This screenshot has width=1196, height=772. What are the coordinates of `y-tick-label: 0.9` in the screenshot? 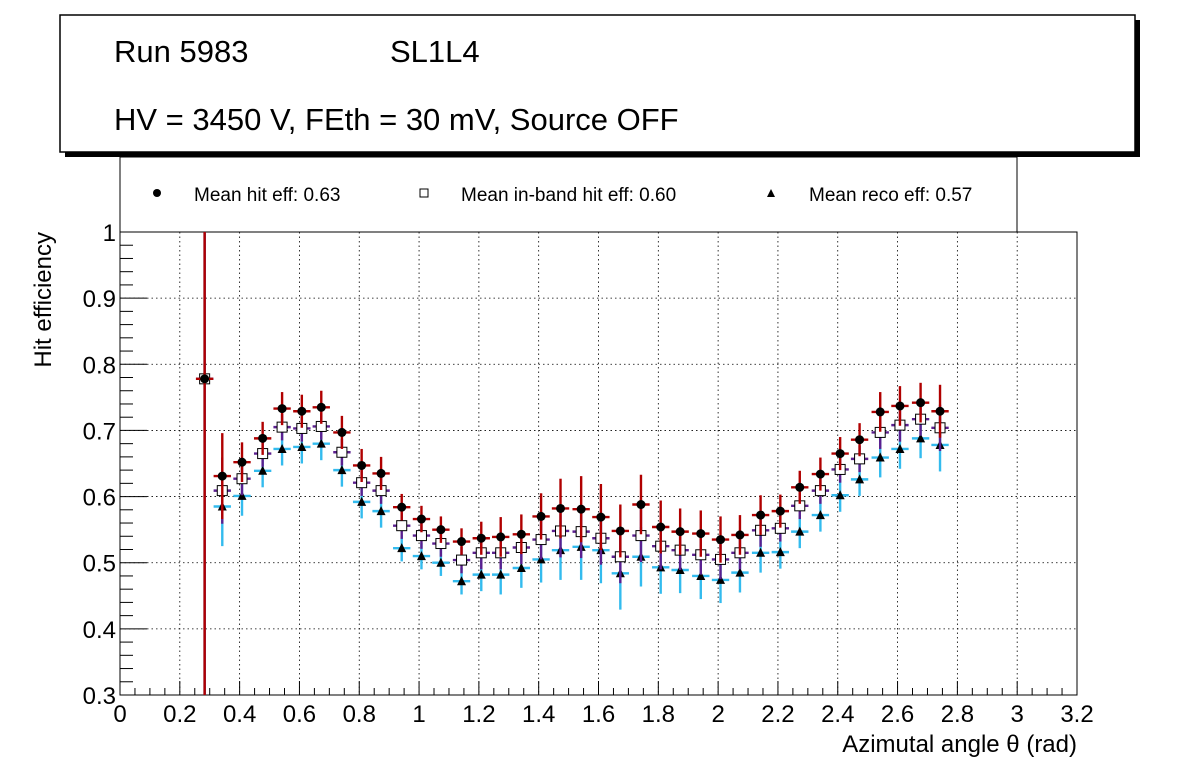 It's located at (99, 299).